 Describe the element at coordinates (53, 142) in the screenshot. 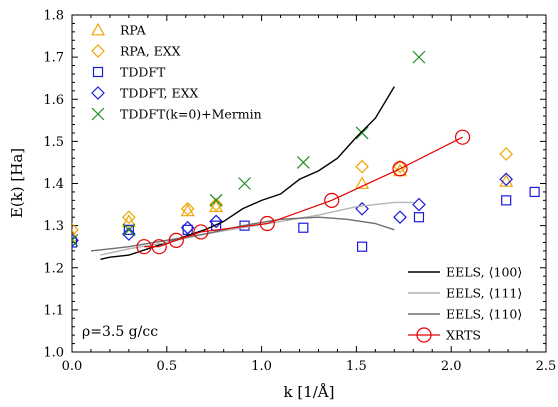

I see `y-tick-label: 1.5` at that location.